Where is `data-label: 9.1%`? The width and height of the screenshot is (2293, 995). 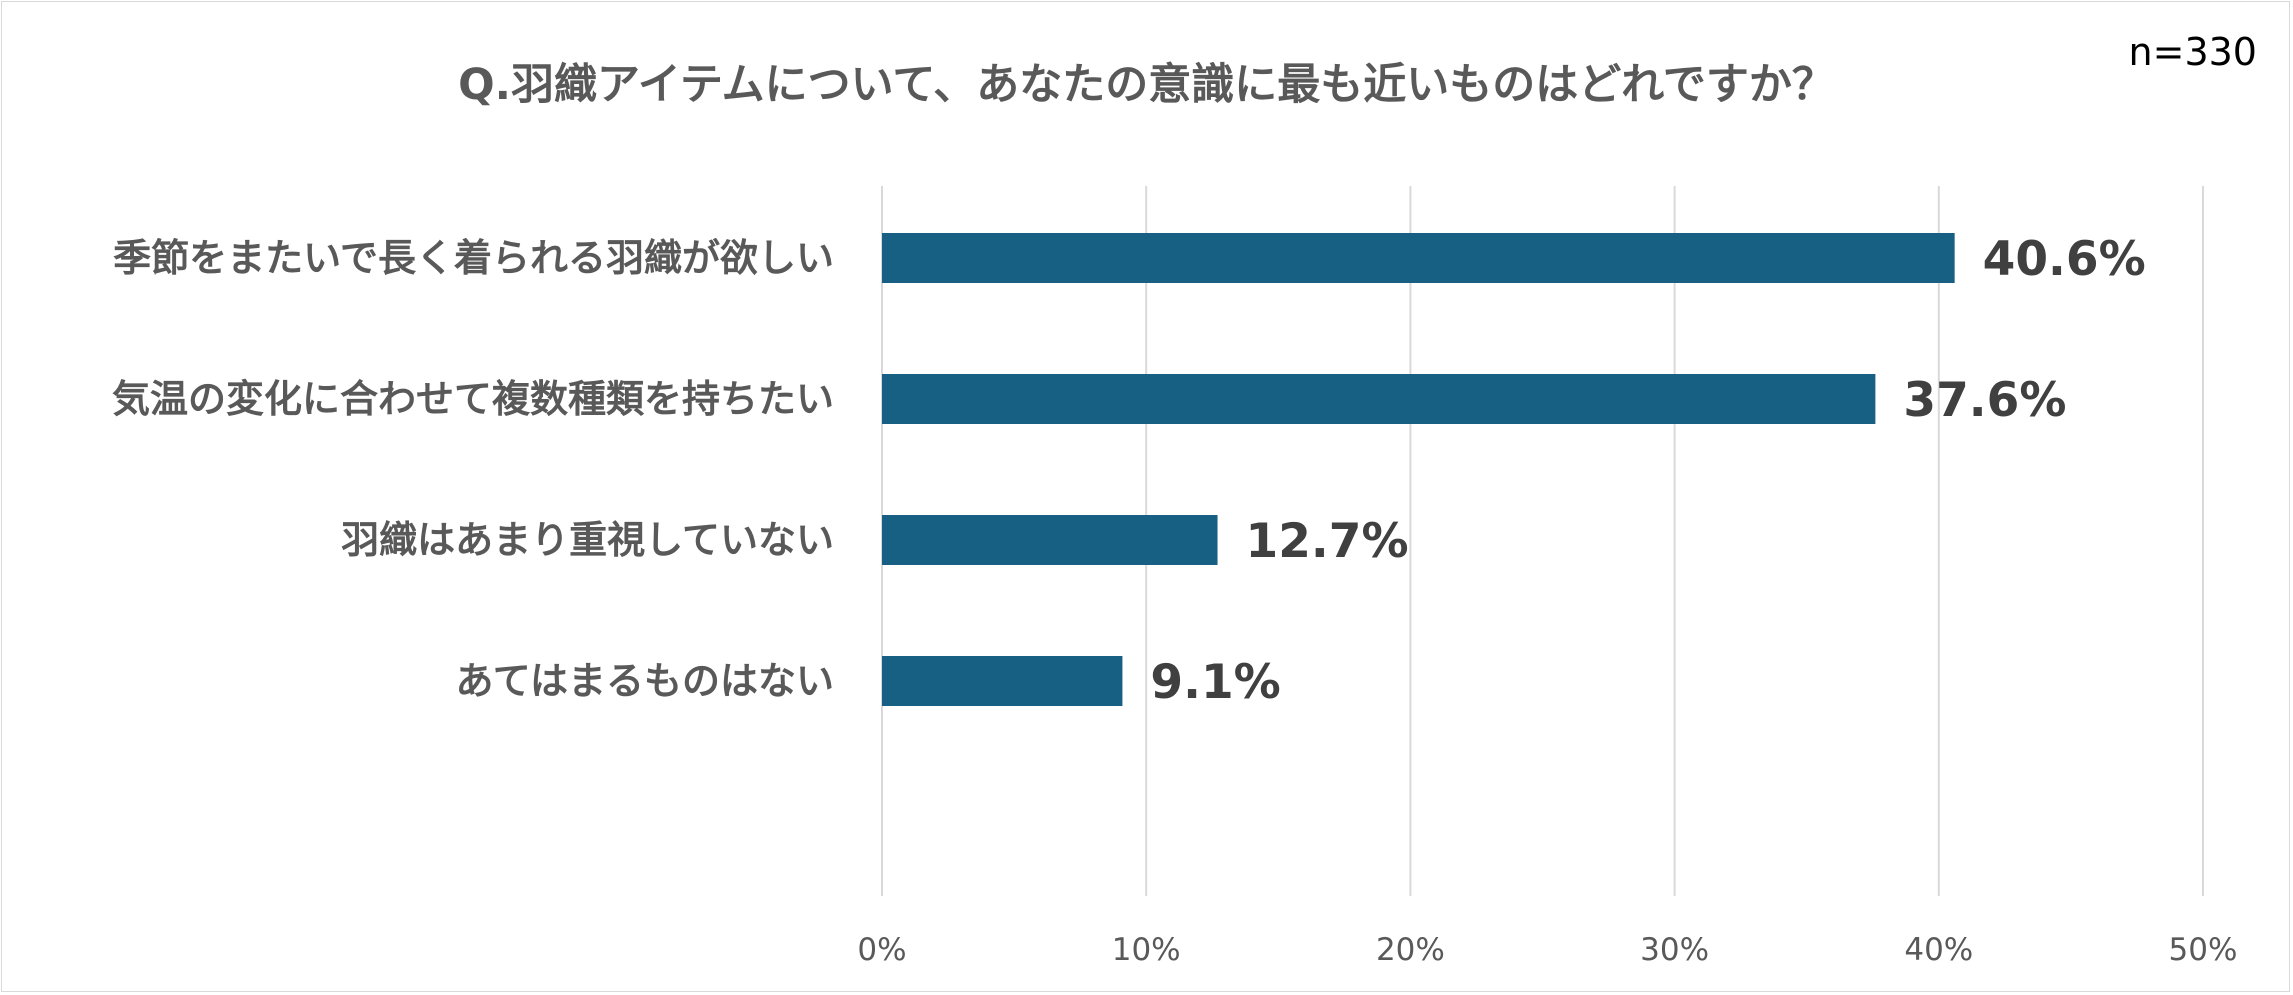 data-label: 9.1% is located at coordinates (1215, 682).